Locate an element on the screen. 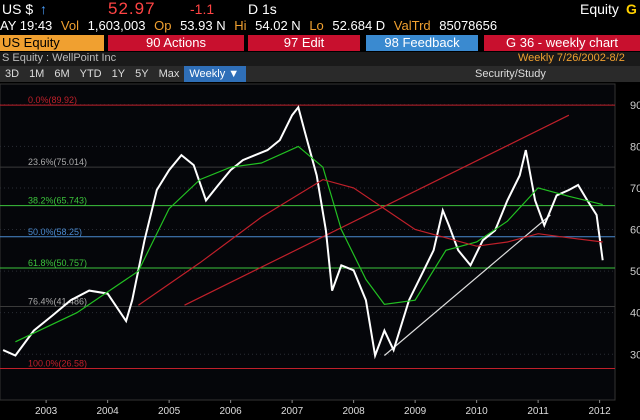 Image resolution: width=640 pixels, height=420 pixels. feedback-button: 98 Feedback is located at coordinates (422, 43).